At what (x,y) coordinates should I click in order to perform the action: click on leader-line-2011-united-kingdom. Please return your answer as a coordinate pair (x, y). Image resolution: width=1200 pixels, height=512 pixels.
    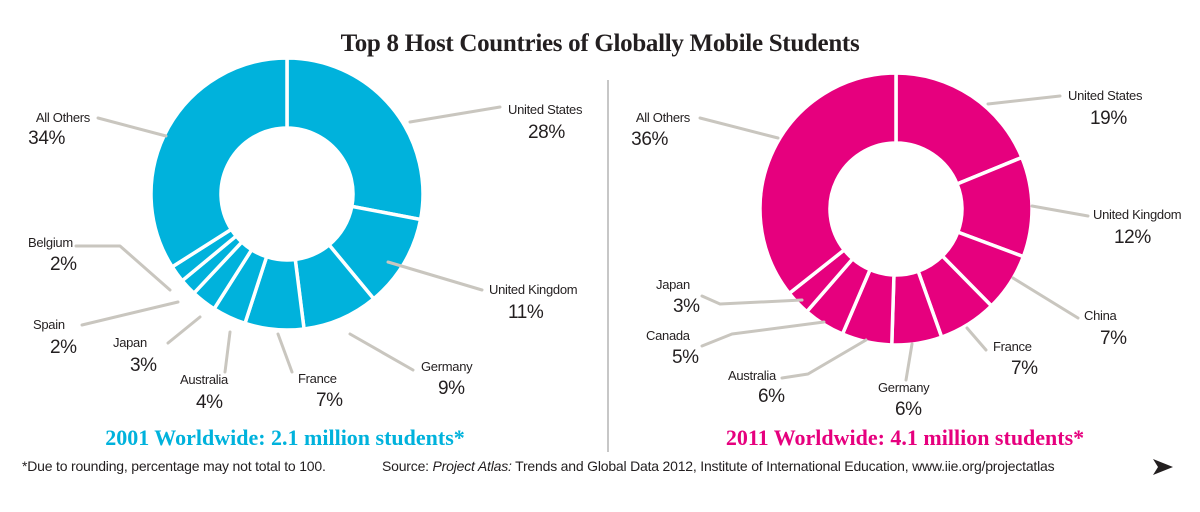
    Looking at the image, I should click on (1060, 211).